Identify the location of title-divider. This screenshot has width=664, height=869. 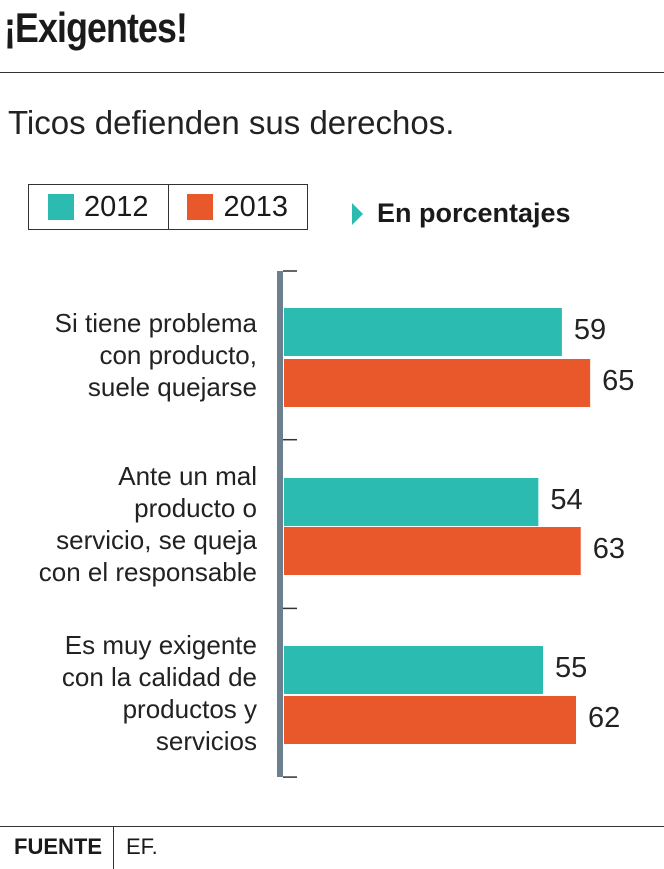
(332, 72).